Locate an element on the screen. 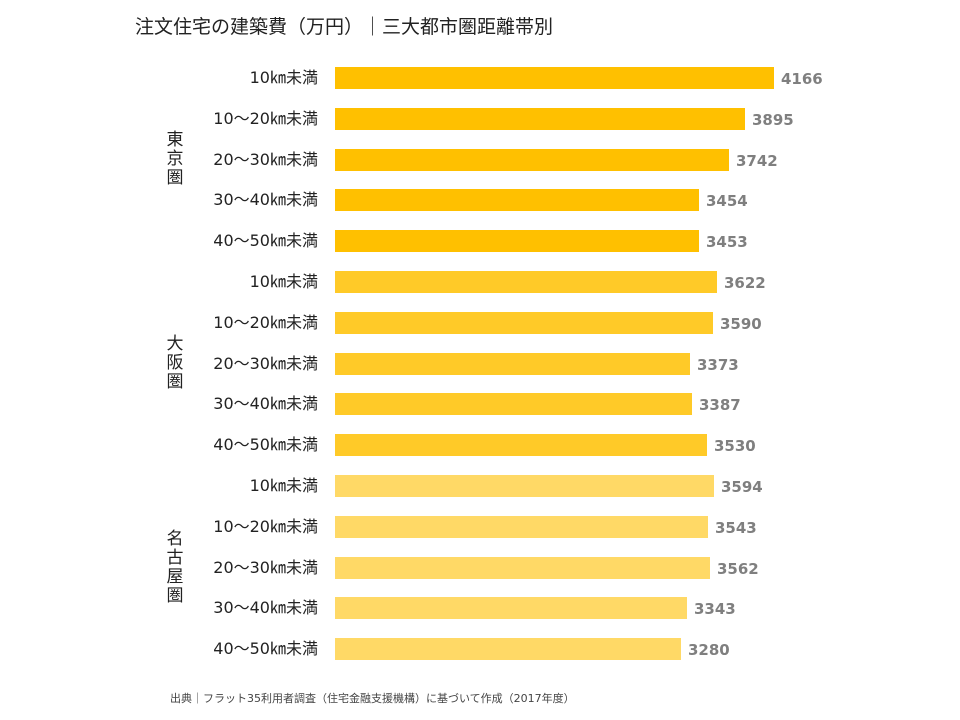 The width and height of the screenshot is (960, 720). group-label: 名古屋圏 is located at coordinates (175, 567).